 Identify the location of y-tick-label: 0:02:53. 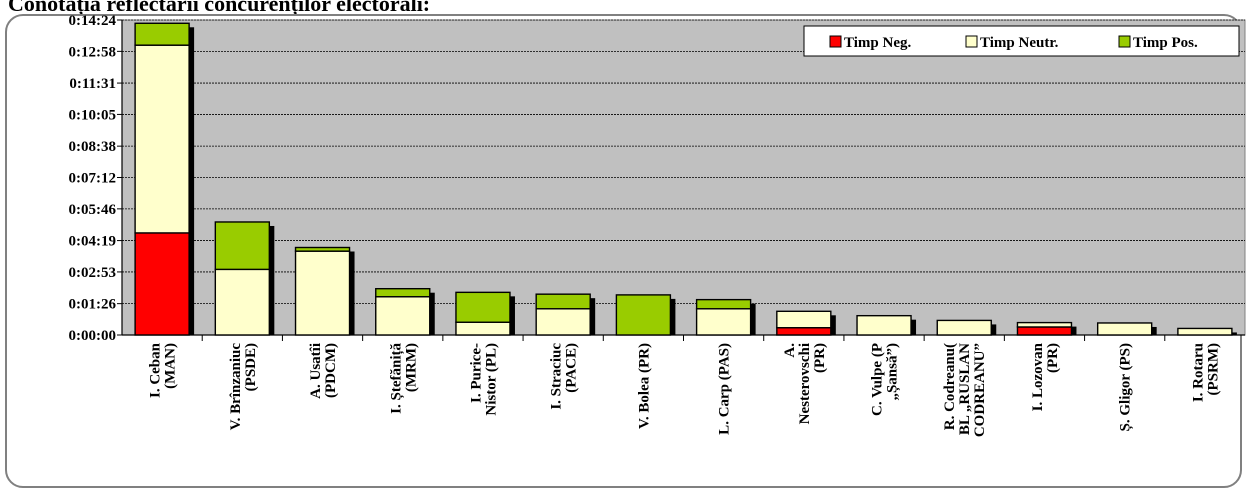
(93, 273).